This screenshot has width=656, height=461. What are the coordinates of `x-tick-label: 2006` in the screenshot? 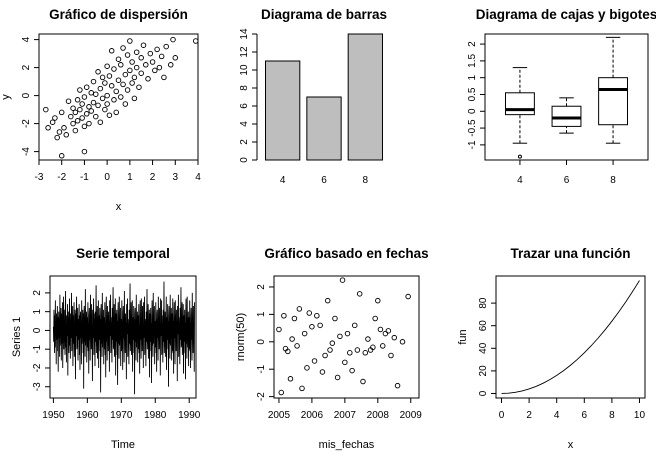 It's located at (312, 415).